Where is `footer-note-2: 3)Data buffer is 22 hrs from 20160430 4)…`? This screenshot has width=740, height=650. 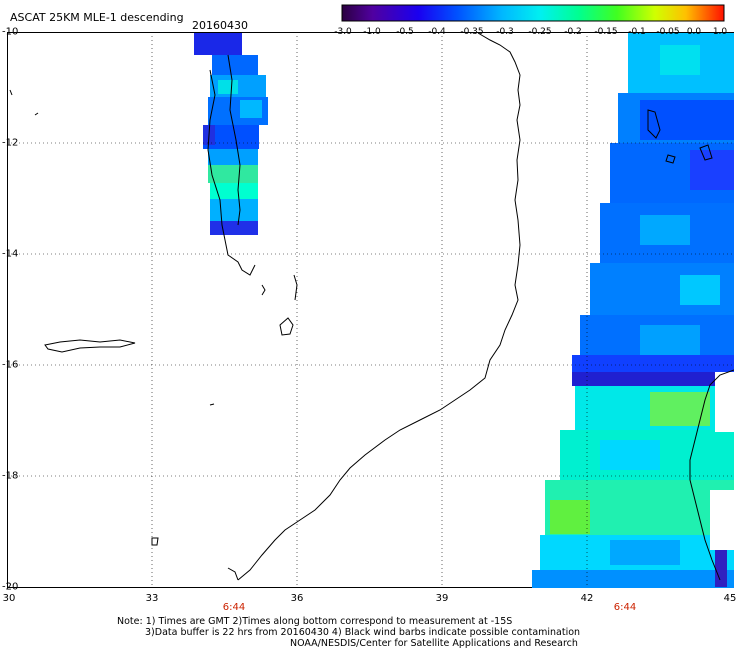
footer-note-2: 3)Data buffer is 22 hrs from 20160430 4)… is located at coordinates (363, 632).